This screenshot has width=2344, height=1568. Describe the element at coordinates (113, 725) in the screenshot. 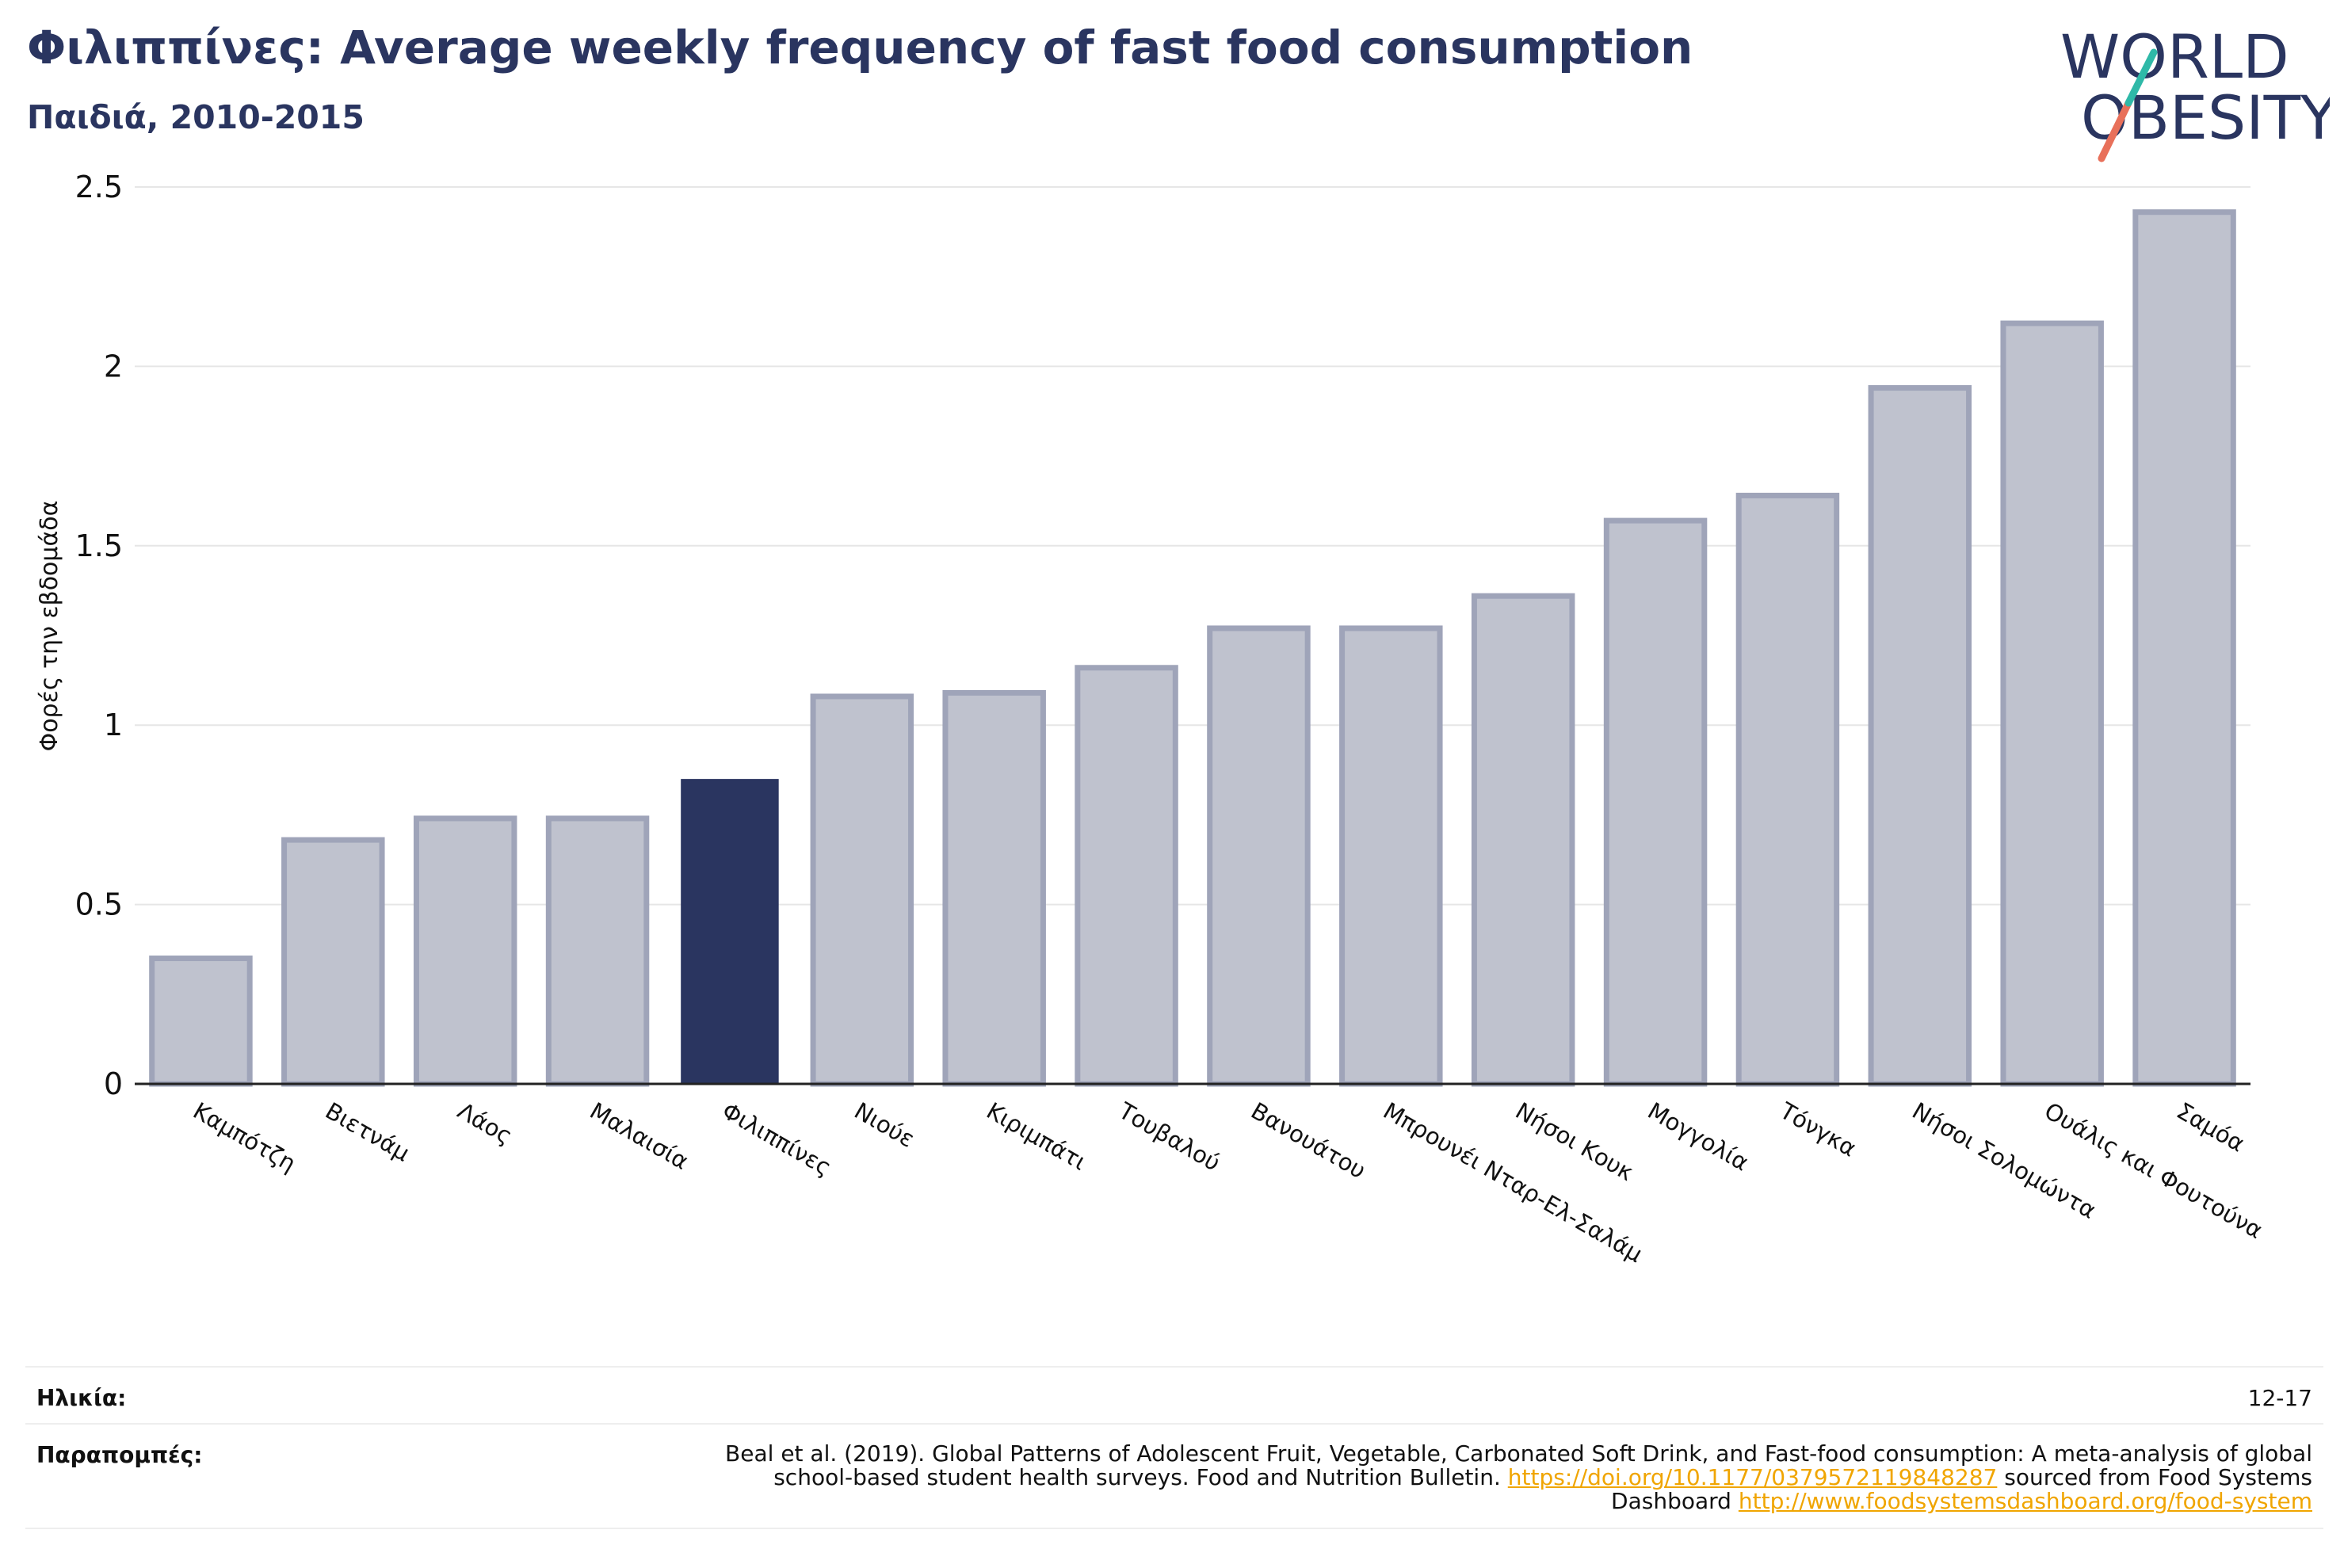

I see `y-tick-label: 1` at that location.